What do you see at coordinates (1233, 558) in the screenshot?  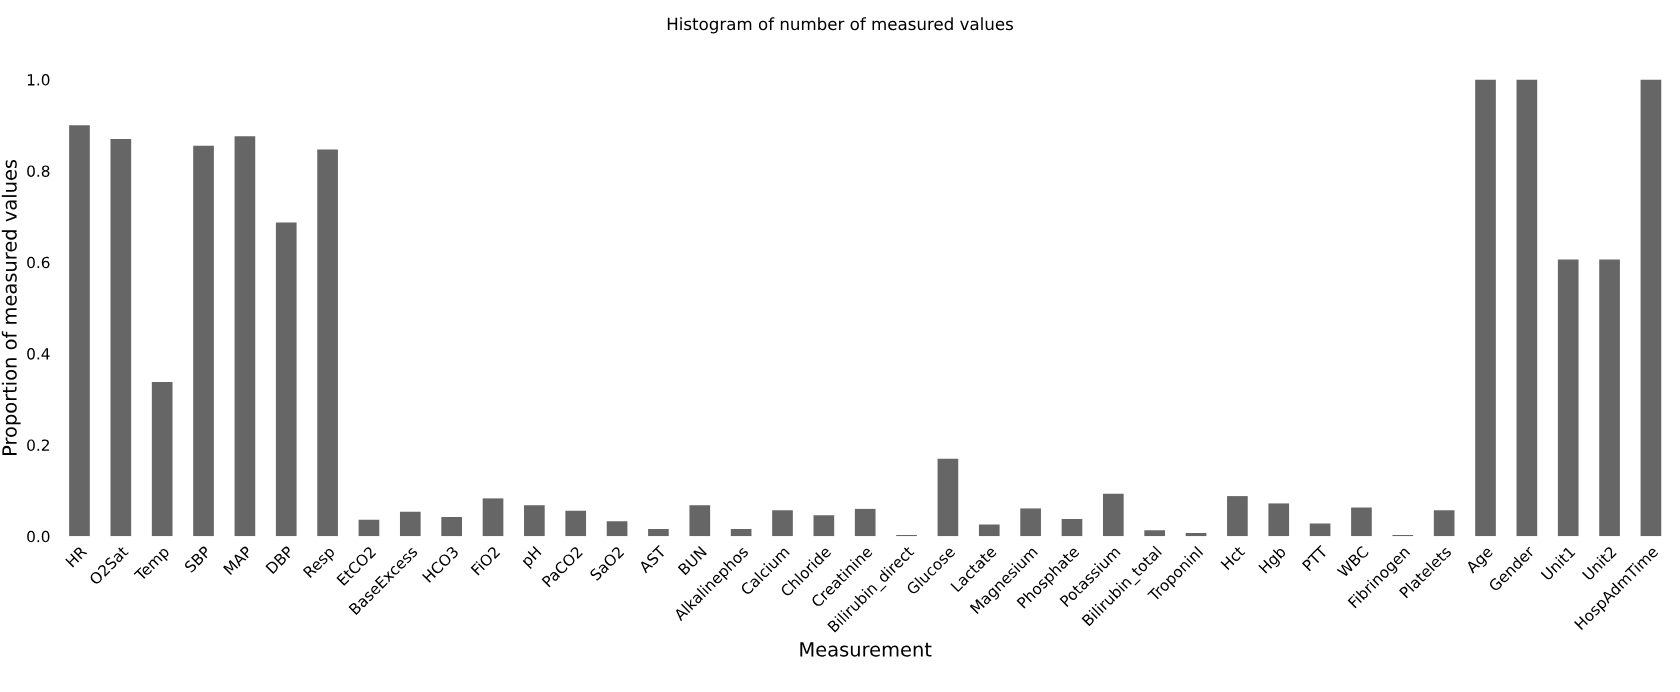 I see `x-tick-label: Hct` at bounding box center [1233, 558].